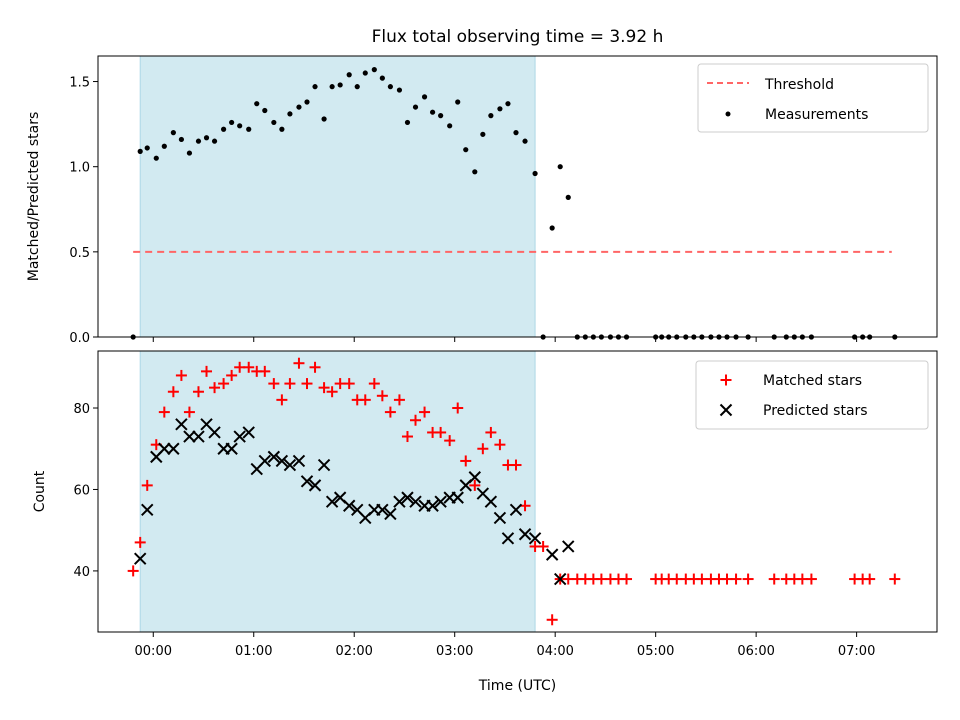  I want to click on legend-predicted-label: Predicted stars, so click(815, 411).